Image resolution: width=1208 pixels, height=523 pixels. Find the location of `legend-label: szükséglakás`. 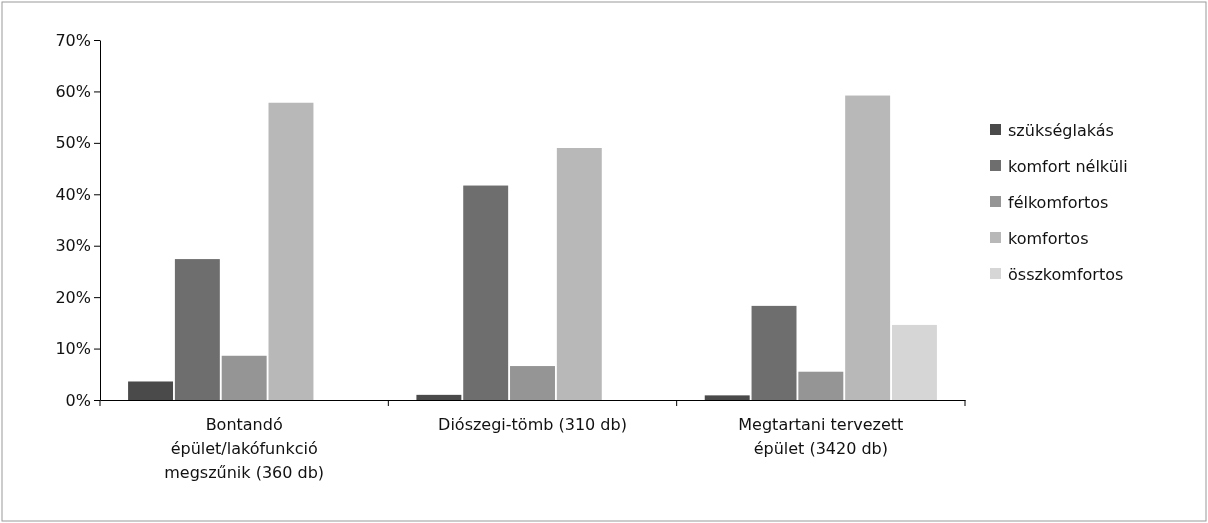

legend-label: szükséglakás is located at coordinates (1061, 130).